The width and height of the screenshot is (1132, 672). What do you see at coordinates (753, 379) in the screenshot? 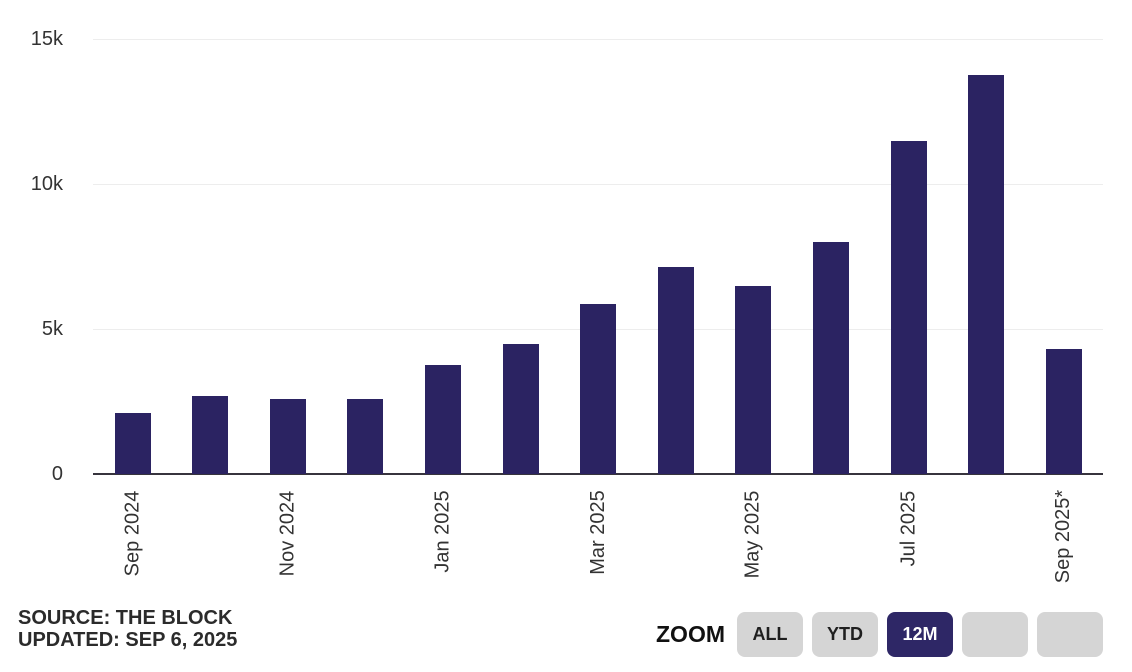
I see `bar-may-2025` at bounding box center [753, 379].